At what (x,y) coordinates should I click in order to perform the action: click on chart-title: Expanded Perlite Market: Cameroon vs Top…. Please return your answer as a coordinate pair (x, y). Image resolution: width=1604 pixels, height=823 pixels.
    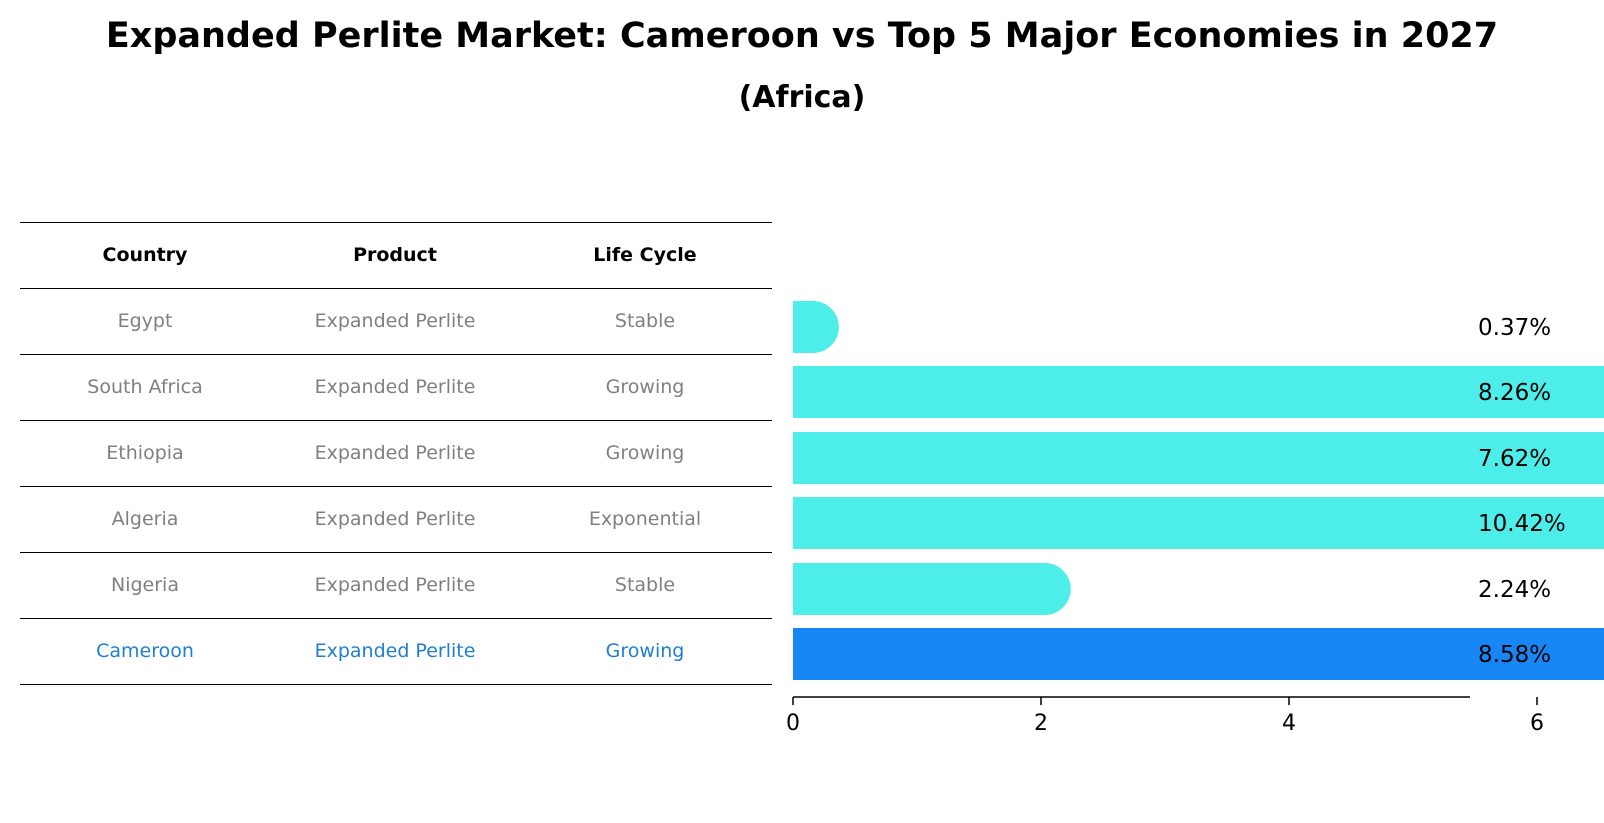
    Looking at the image, I should click on (802, 36).